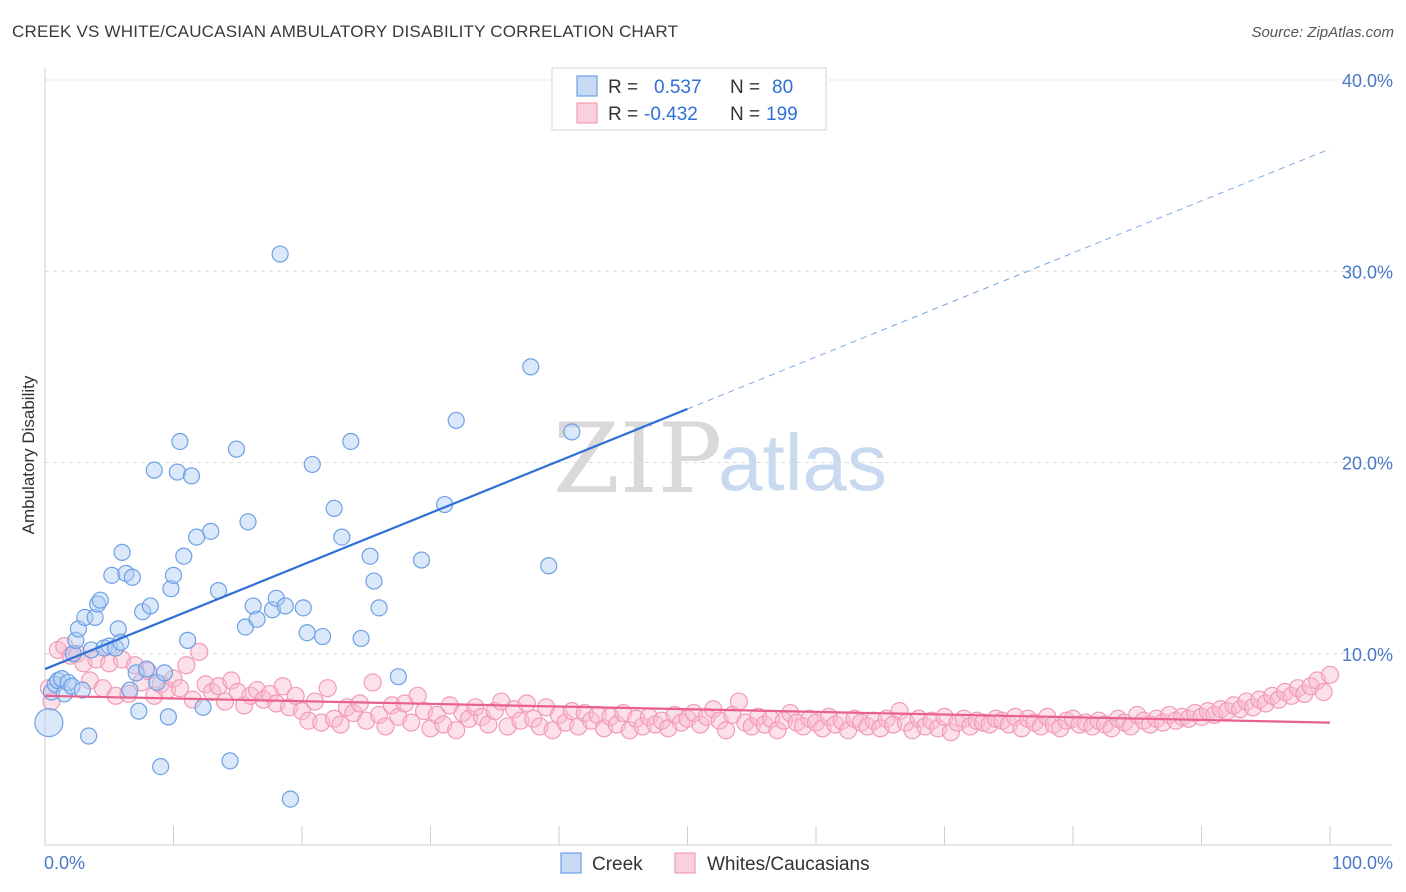  What do you see at coordinates (1367, 464) in the screenshot?
I see `y-tick-label: 20.0%` at bounding box center [1367, 464].